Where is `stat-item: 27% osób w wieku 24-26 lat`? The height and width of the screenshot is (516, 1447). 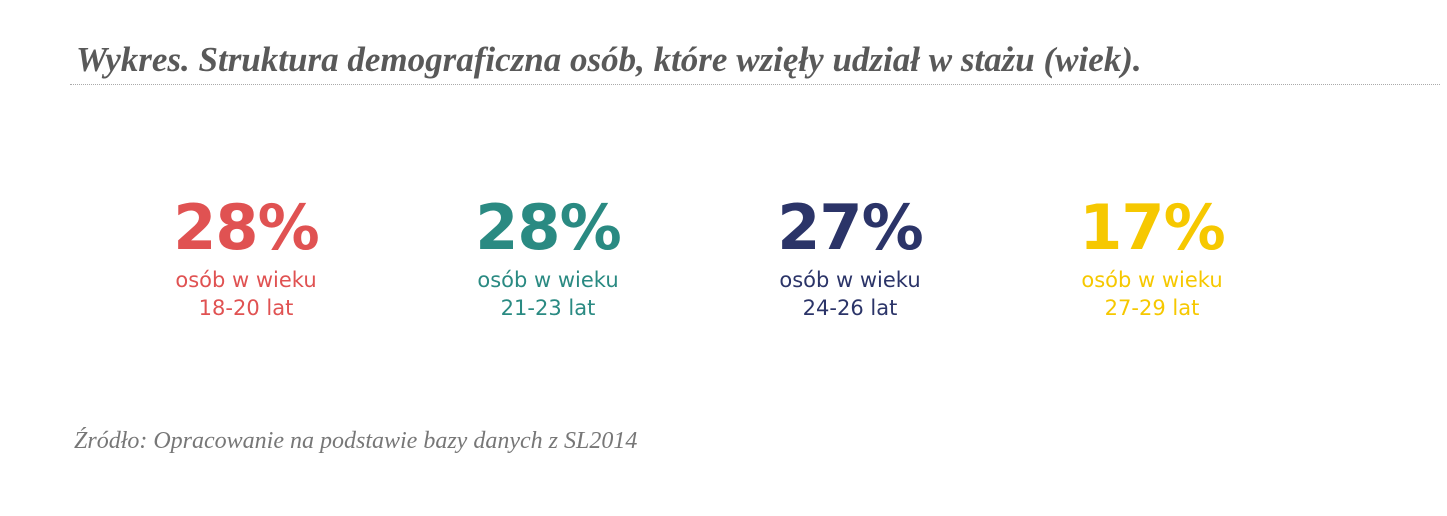 stat-item: 27% osób w wieku 24-26 lat is located at coordinates (850, 256).